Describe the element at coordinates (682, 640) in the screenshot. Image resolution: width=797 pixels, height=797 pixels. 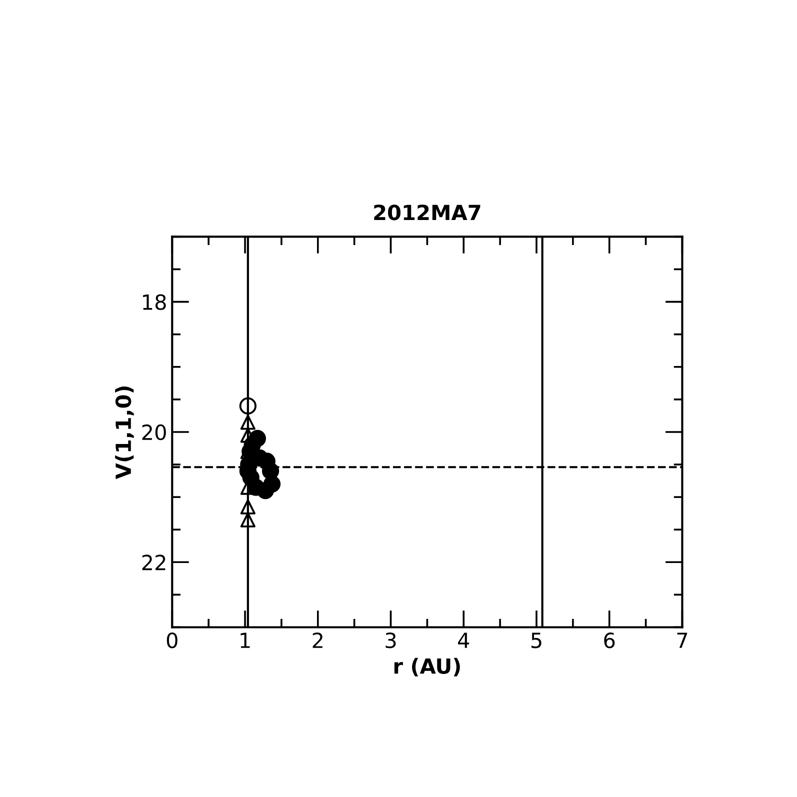
I see `x-tick-label: 7` at that location.